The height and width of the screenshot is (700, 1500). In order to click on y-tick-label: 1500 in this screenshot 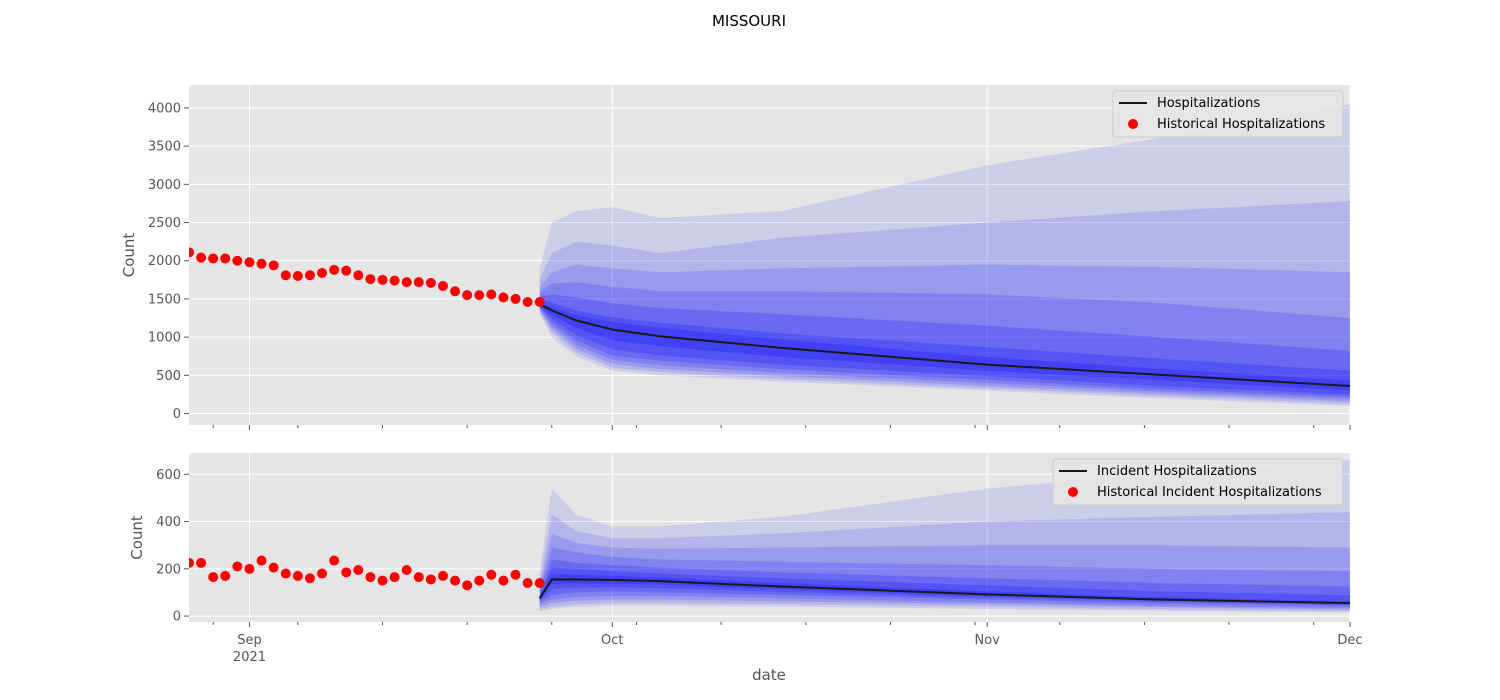, I will do `click(164, 299)`.